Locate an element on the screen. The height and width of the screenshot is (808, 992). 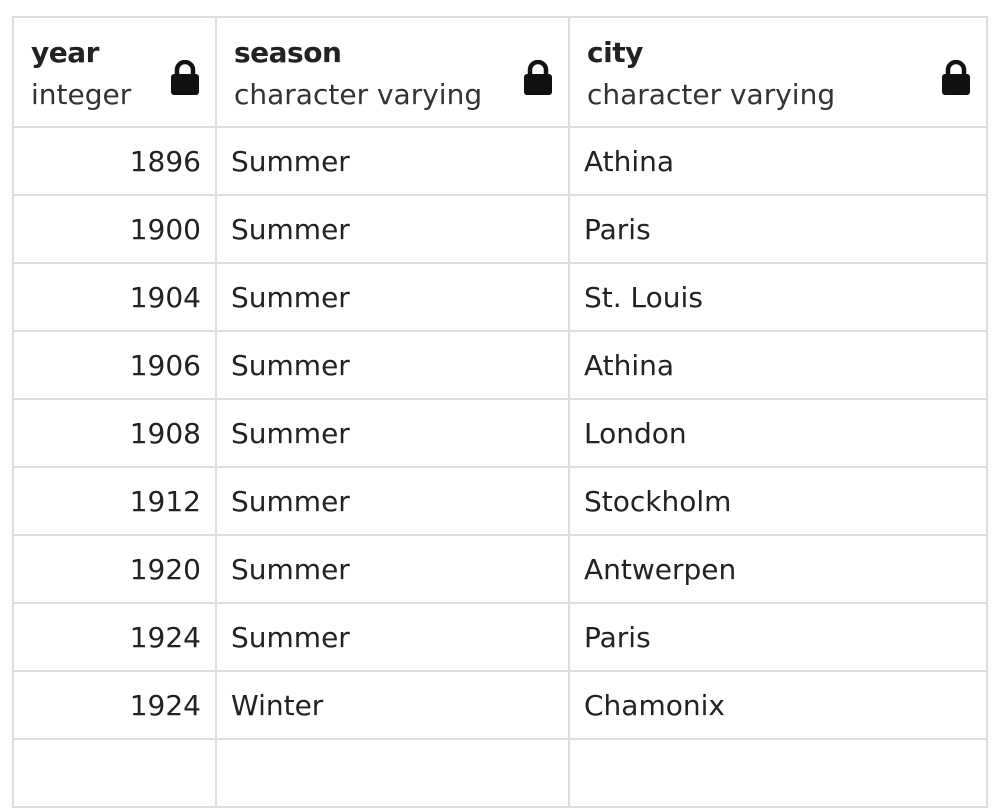
table-row: 1904 Summer St. Louis is located at coordinates (500, 297).